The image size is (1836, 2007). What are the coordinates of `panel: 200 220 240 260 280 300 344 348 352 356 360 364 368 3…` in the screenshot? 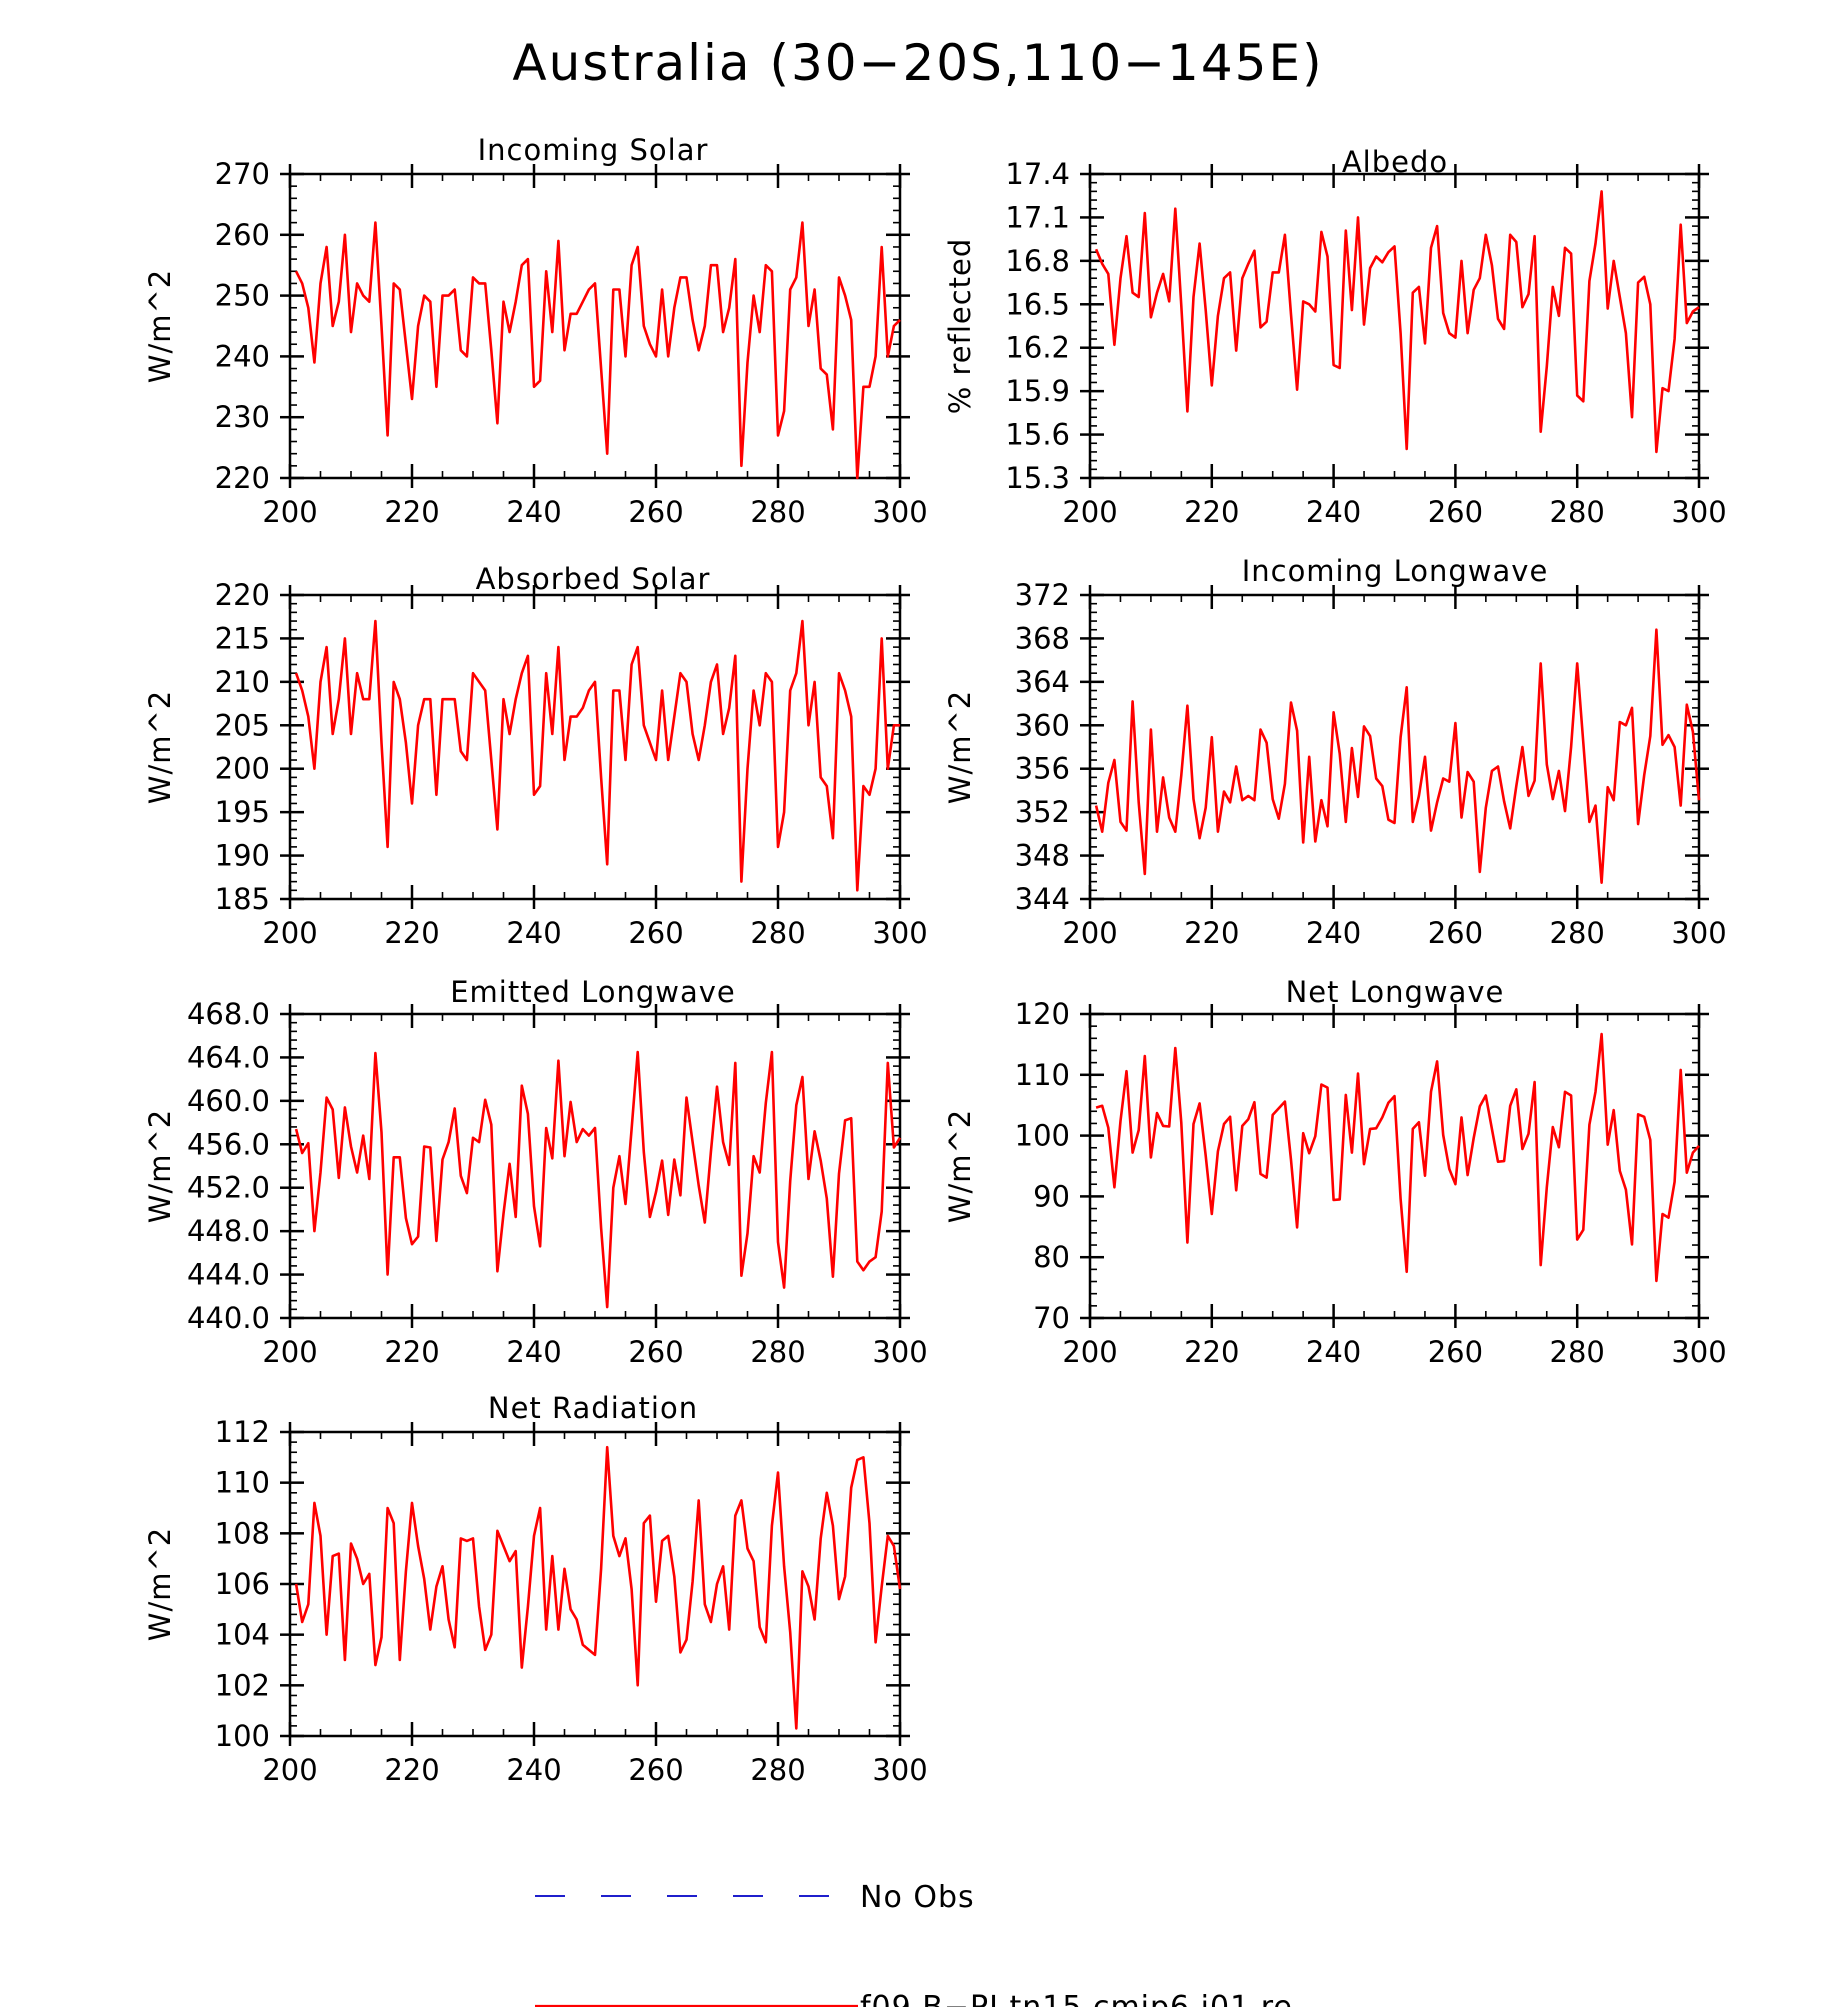 It's located at (1335, 752).